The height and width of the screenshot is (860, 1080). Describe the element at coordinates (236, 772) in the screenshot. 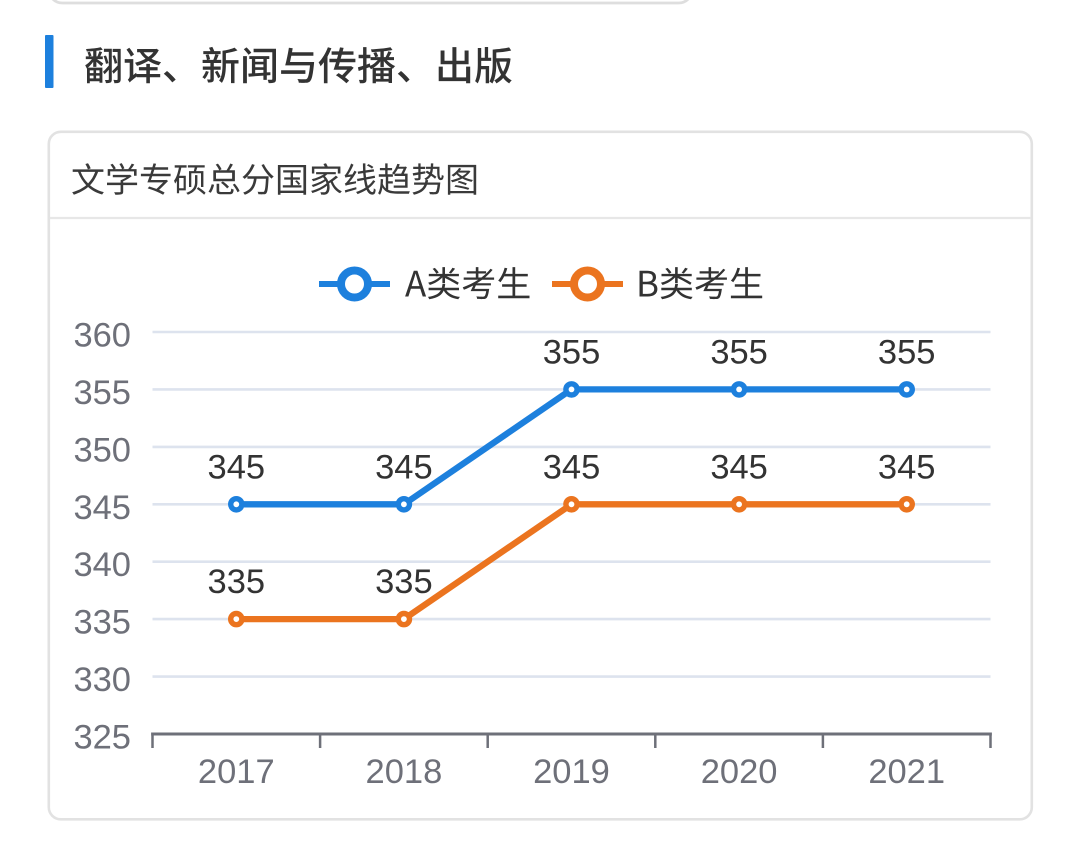

I see `svg-text: 2017` at that location.